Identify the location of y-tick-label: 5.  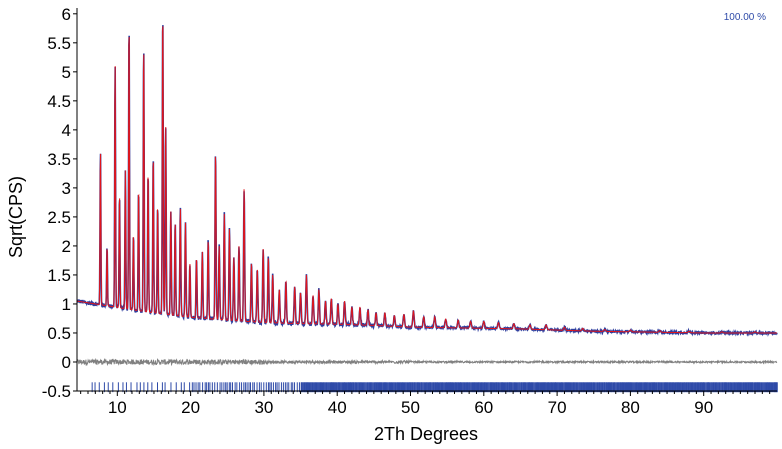
(66, 72).